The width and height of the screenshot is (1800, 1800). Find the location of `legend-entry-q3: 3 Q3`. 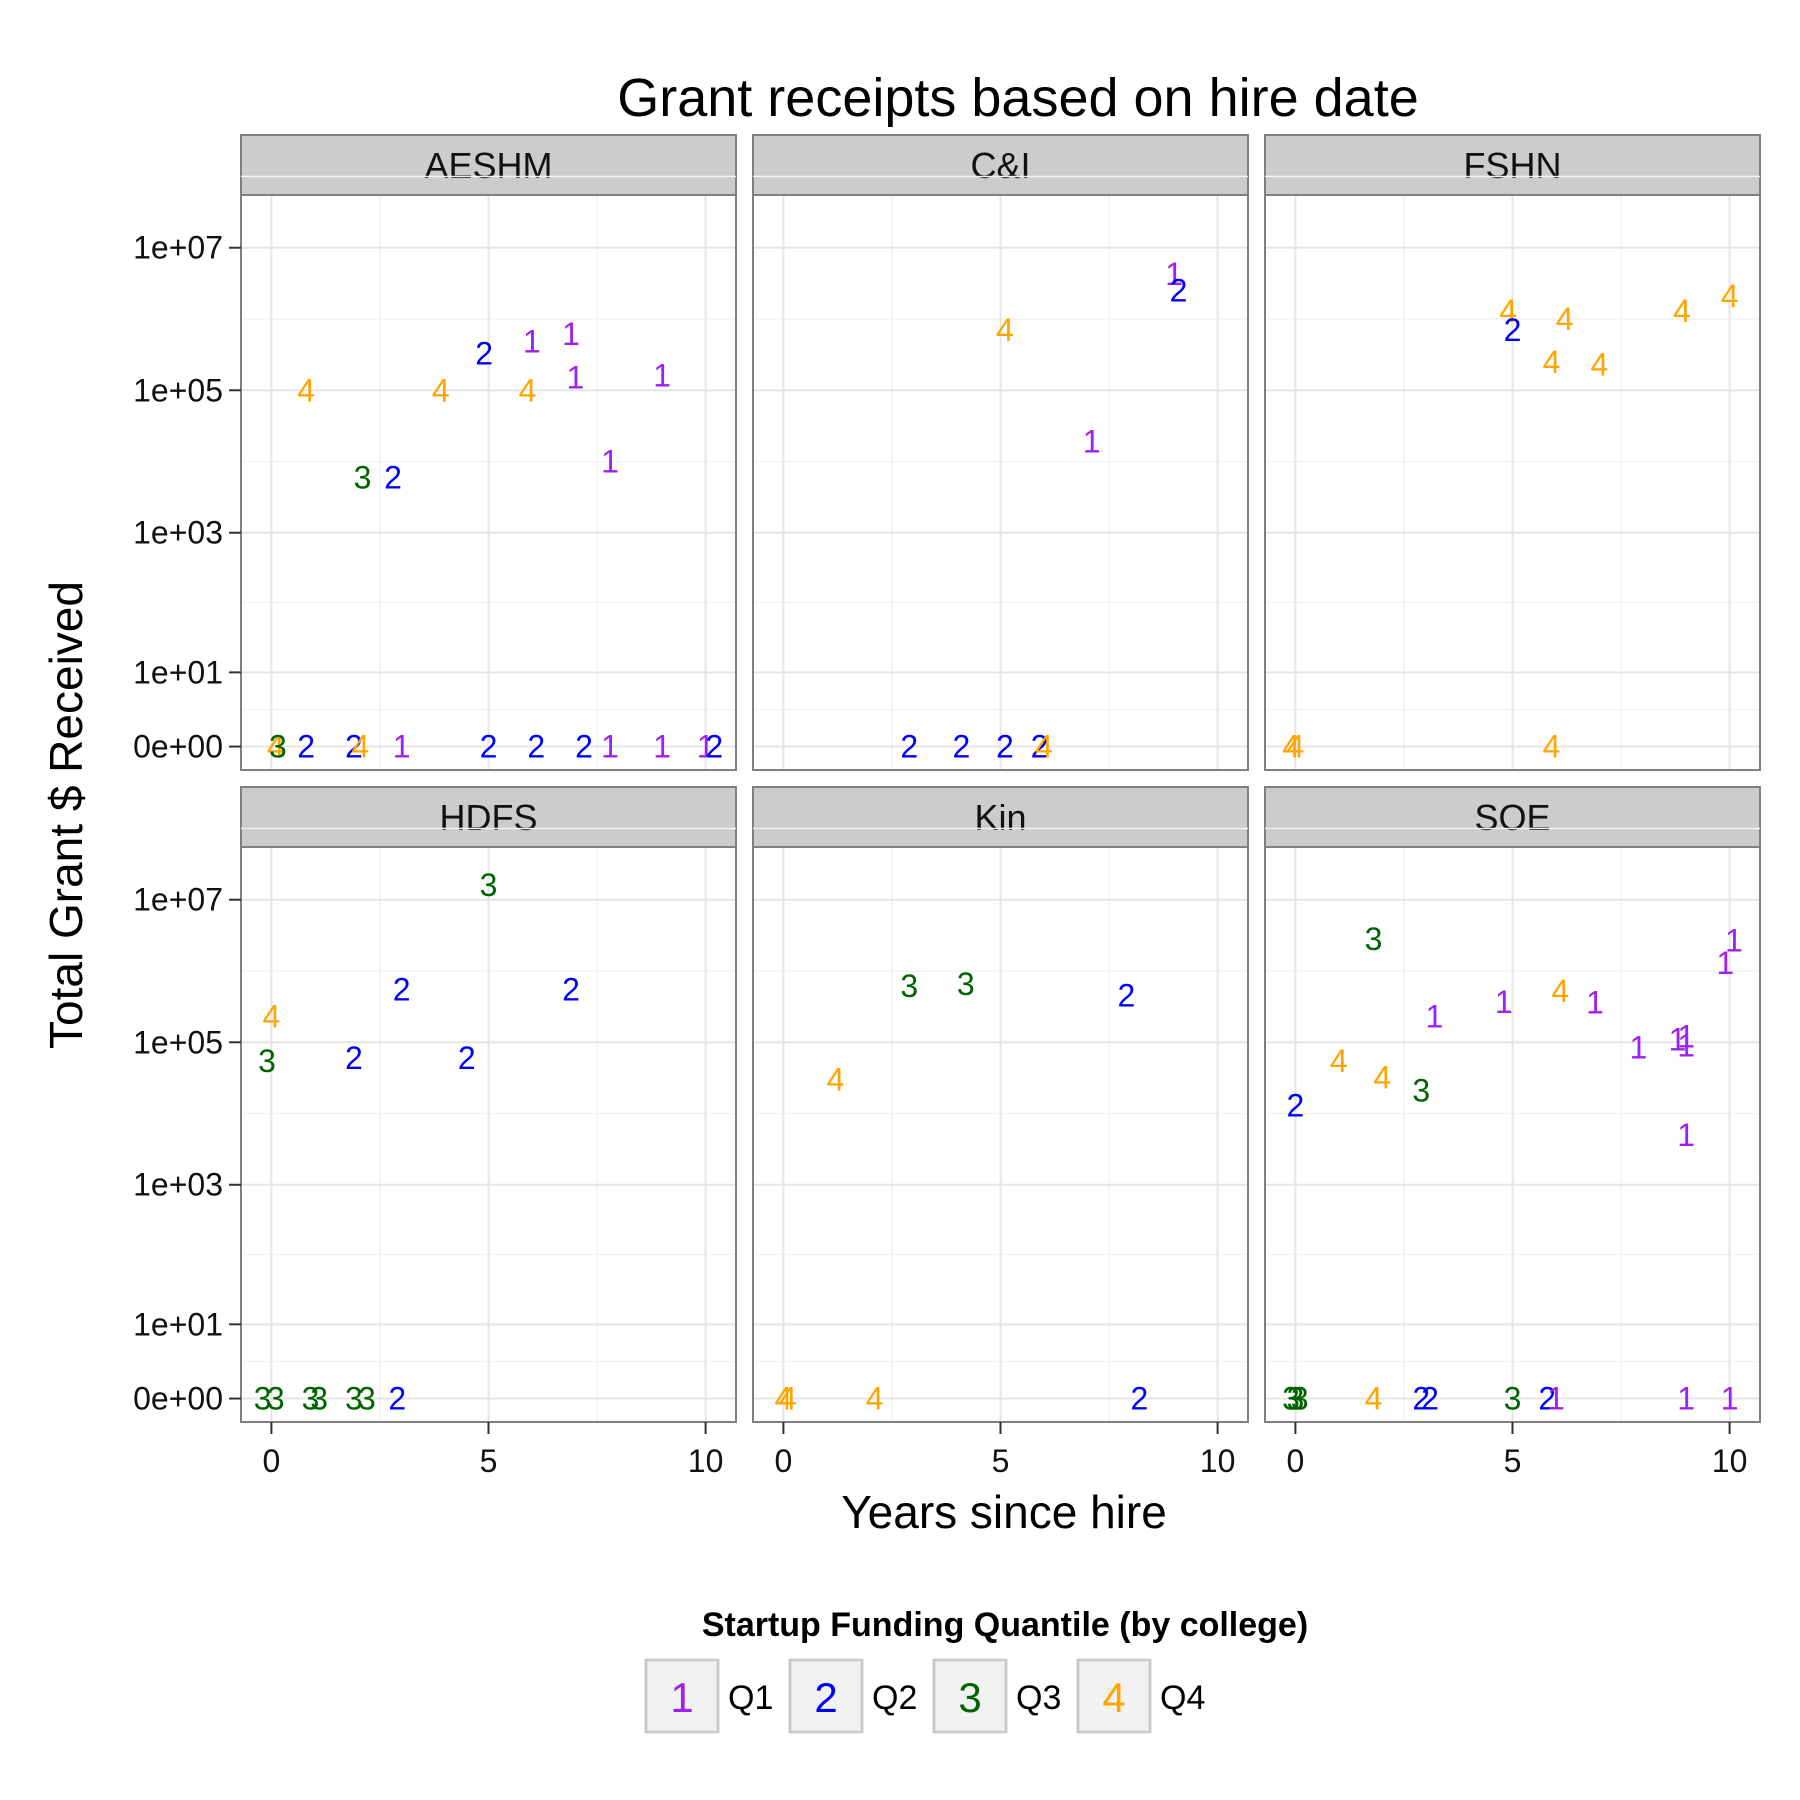

legend-entry-q3: 3 Q3 is located at coordinates (996, 1696).